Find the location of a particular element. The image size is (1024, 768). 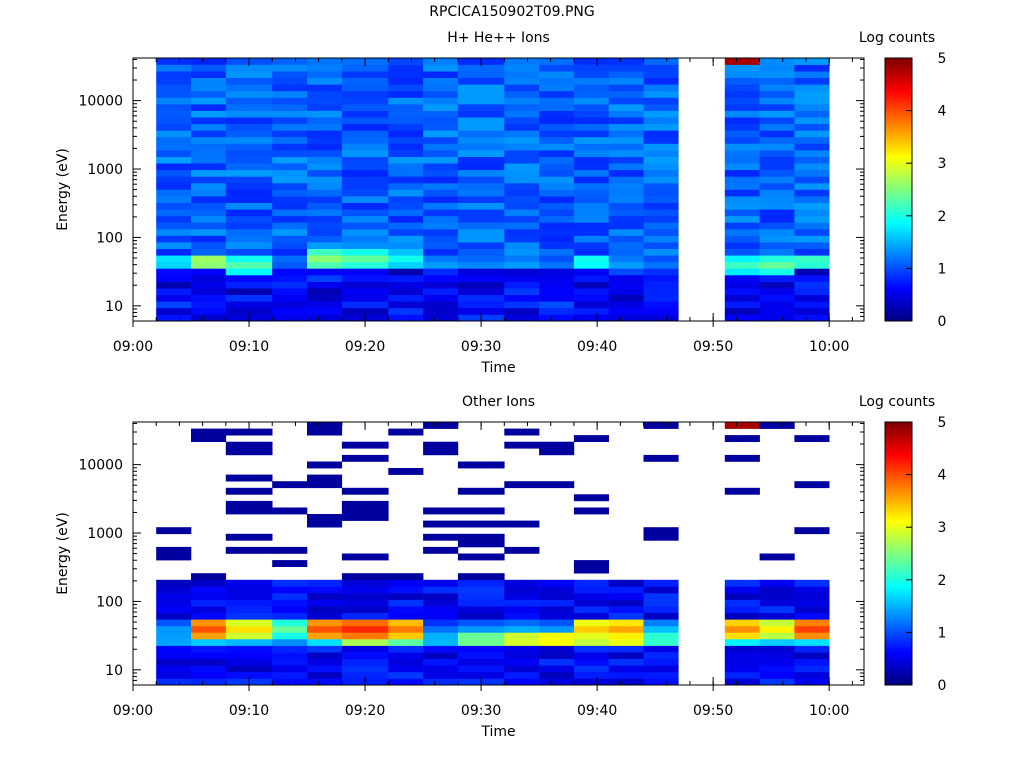

x-axis-label: Time is located at coordinates (497, 368).